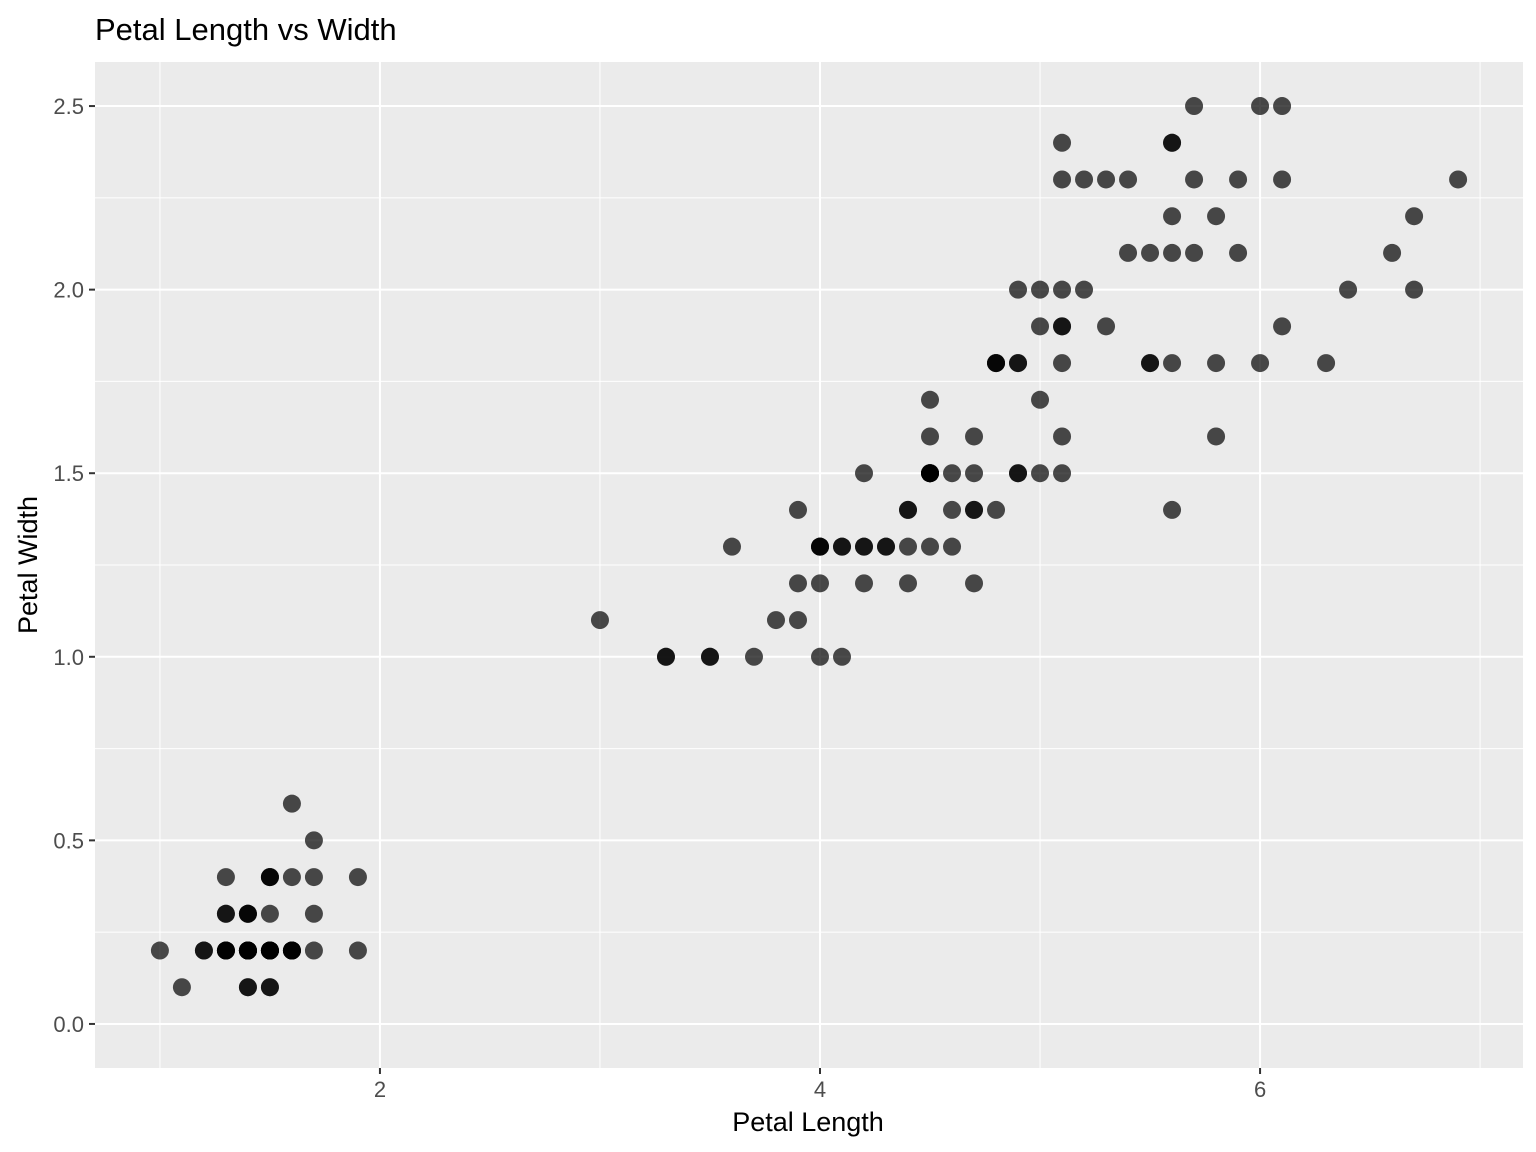 This screenshot has height=1152, width=1536. Describe the element at coordinates (68, 106) in the screenshot. I see `y-tick-label: 2.5` at that location.